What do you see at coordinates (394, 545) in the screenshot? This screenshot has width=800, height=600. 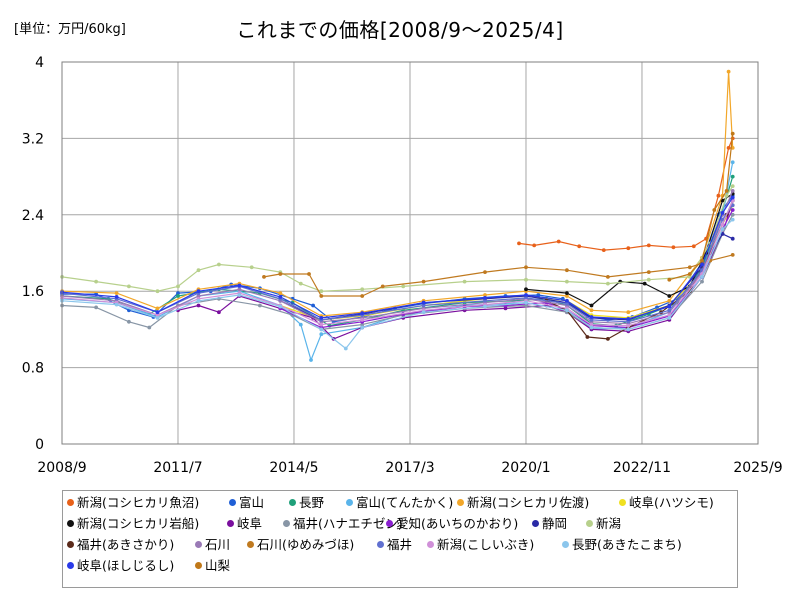 I see `legend-item: 福井` at bounding box center [394, 545].